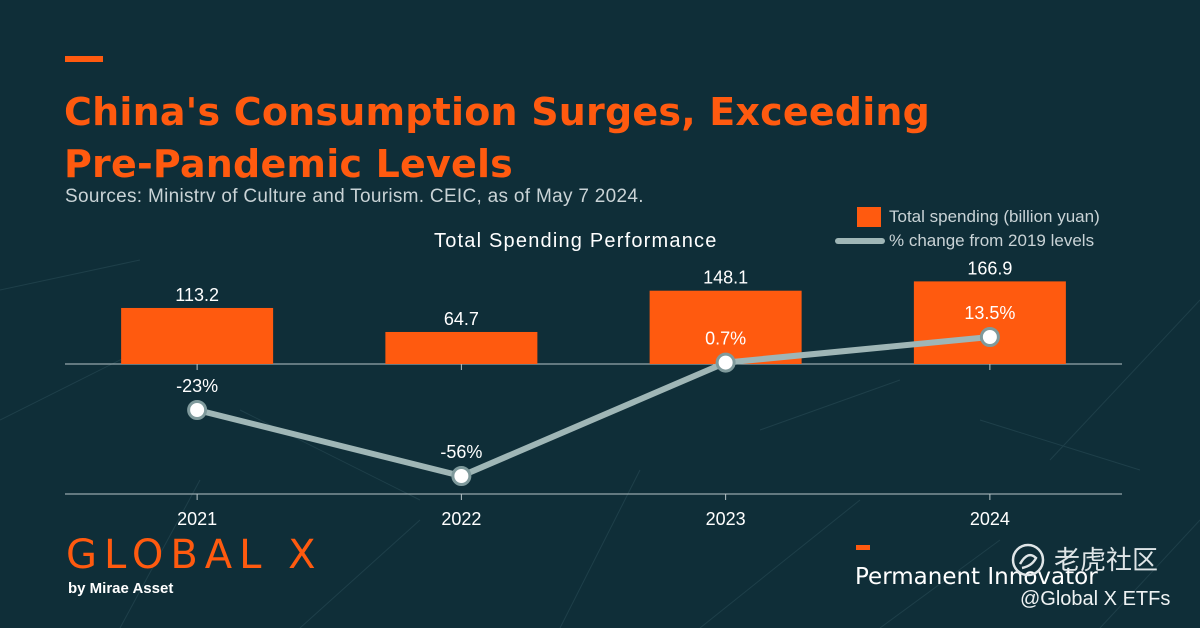 This screenshot has width=1200, height=628. I want to click on line-point-2024, so click(989, 337).